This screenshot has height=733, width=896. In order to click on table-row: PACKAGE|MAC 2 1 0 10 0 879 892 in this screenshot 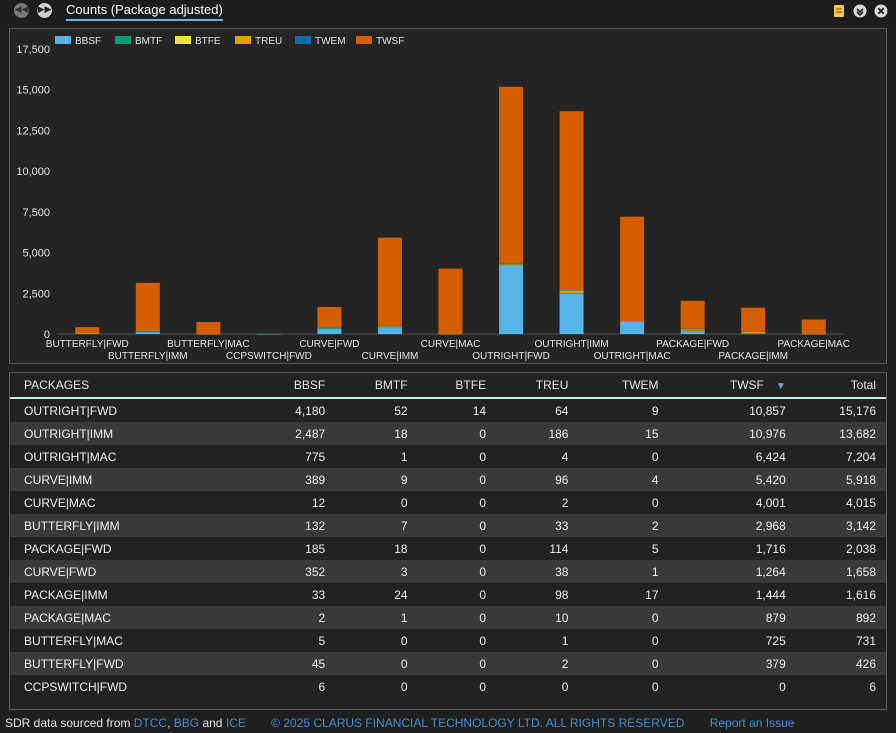, I will do `click(448, 617)`.